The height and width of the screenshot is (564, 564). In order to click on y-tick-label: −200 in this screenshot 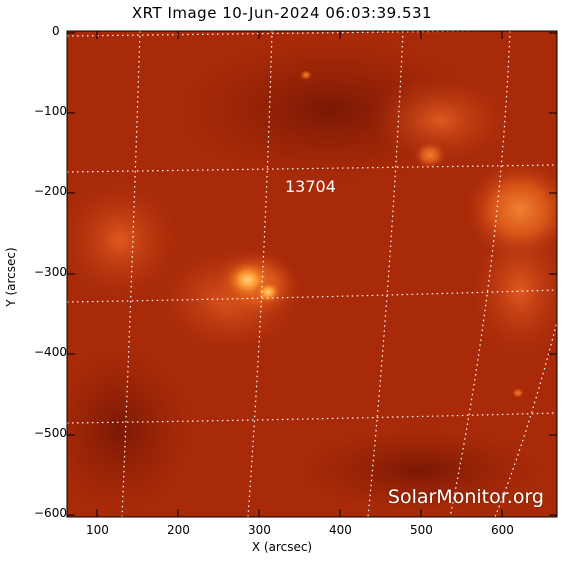, I will do `click(50, 191)`.